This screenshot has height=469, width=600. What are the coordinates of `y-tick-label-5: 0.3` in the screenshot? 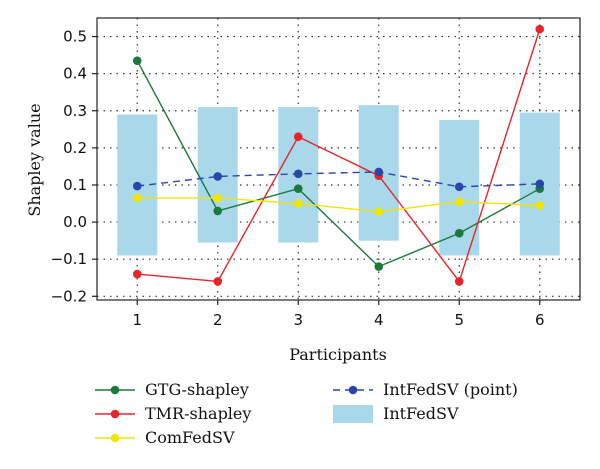 It's located at (75, 111).